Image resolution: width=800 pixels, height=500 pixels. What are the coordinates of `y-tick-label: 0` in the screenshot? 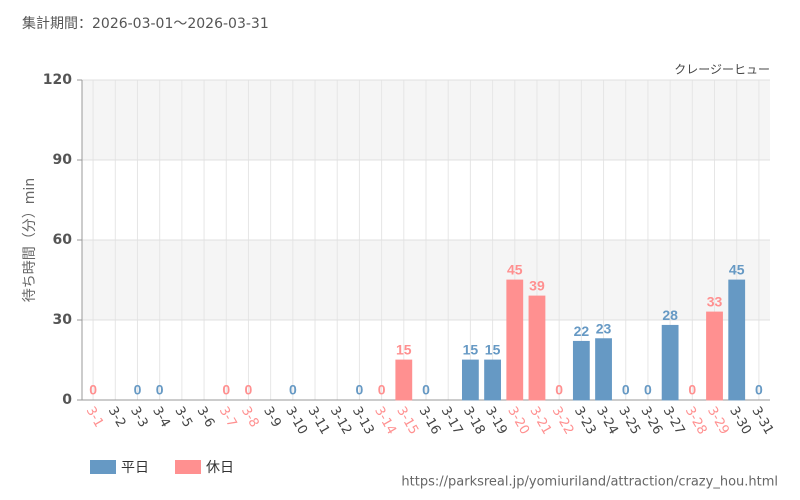 It's located at (67, 400).